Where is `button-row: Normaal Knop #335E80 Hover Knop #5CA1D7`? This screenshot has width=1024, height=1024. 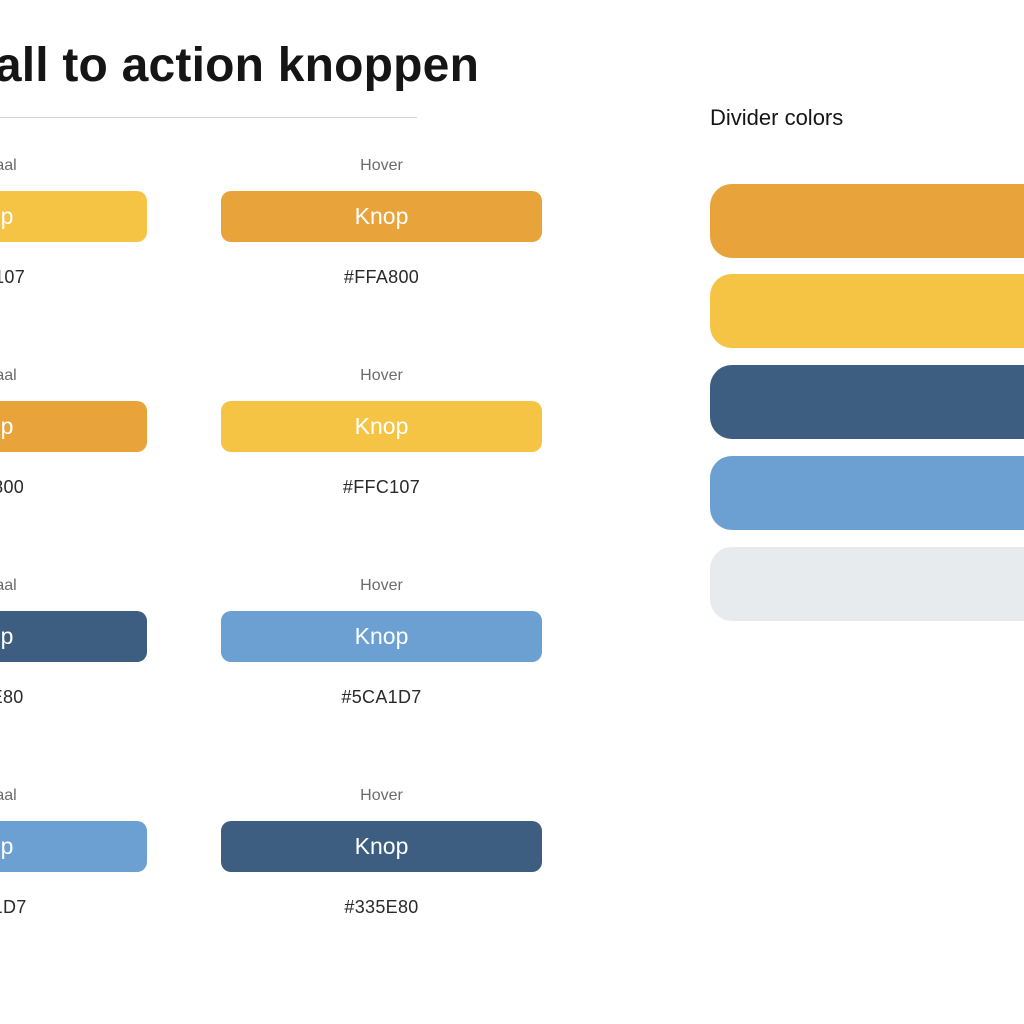 button-row: Normaal Knop #335E80 Hover Knop #5CA1D7 is located at coordinates (300, 657).